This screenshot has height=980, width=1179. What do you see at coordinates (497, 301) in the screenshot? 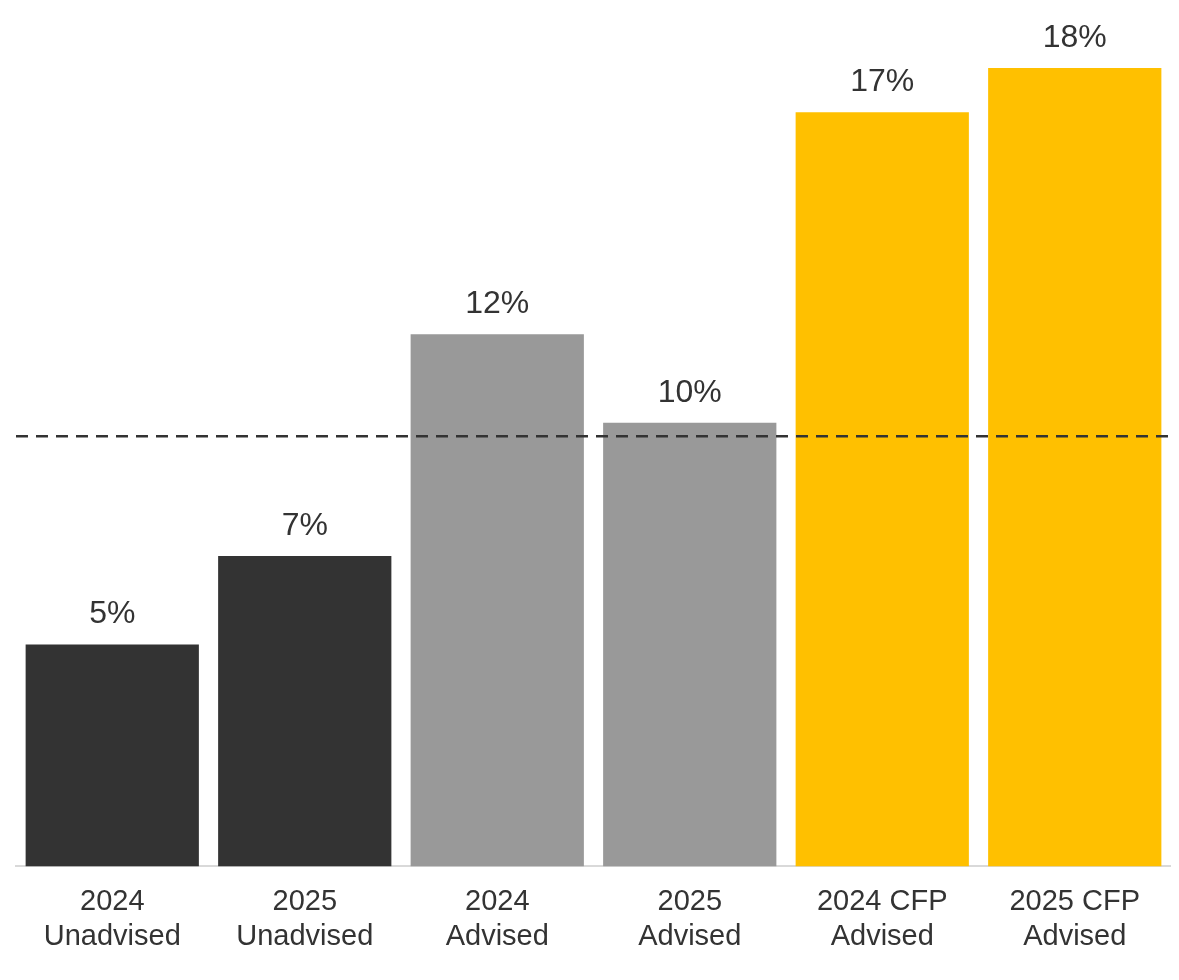
I see `data-label: 12%` at bounding box center [497, 301].